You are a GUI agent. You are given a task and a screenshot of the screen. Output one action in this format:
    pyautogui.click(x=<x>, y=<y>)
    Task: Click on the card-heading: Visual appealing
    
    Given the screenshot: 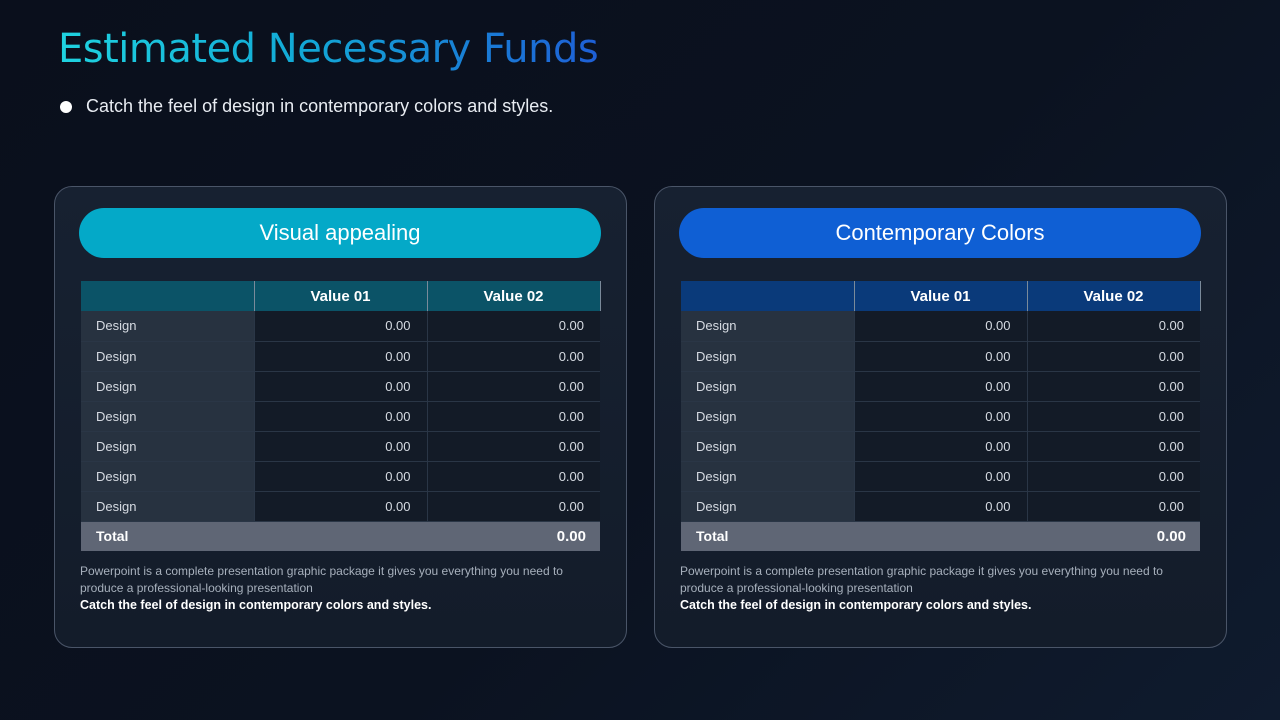 What is the action you would take?
    pyautogui.click(x=340, y=233)
    